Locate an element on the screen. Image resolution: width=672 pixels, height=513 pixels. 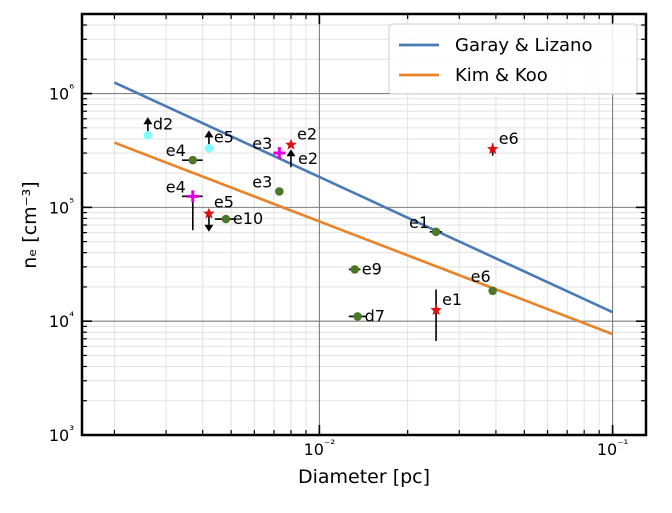
y-axis-title: nₑ [cm⁻³] is located at coordinates (30, 224).